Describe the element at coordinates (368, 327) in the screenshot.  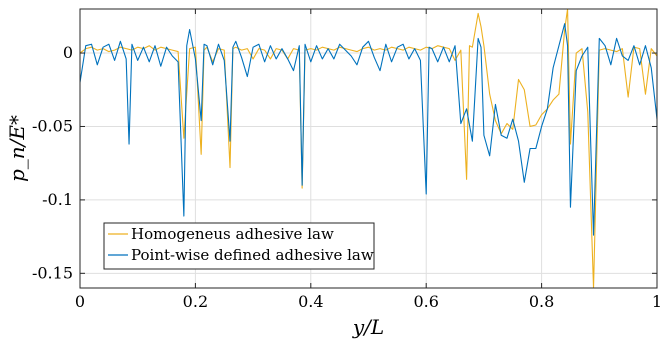
I see `x-axis-title: y/L` at that location.